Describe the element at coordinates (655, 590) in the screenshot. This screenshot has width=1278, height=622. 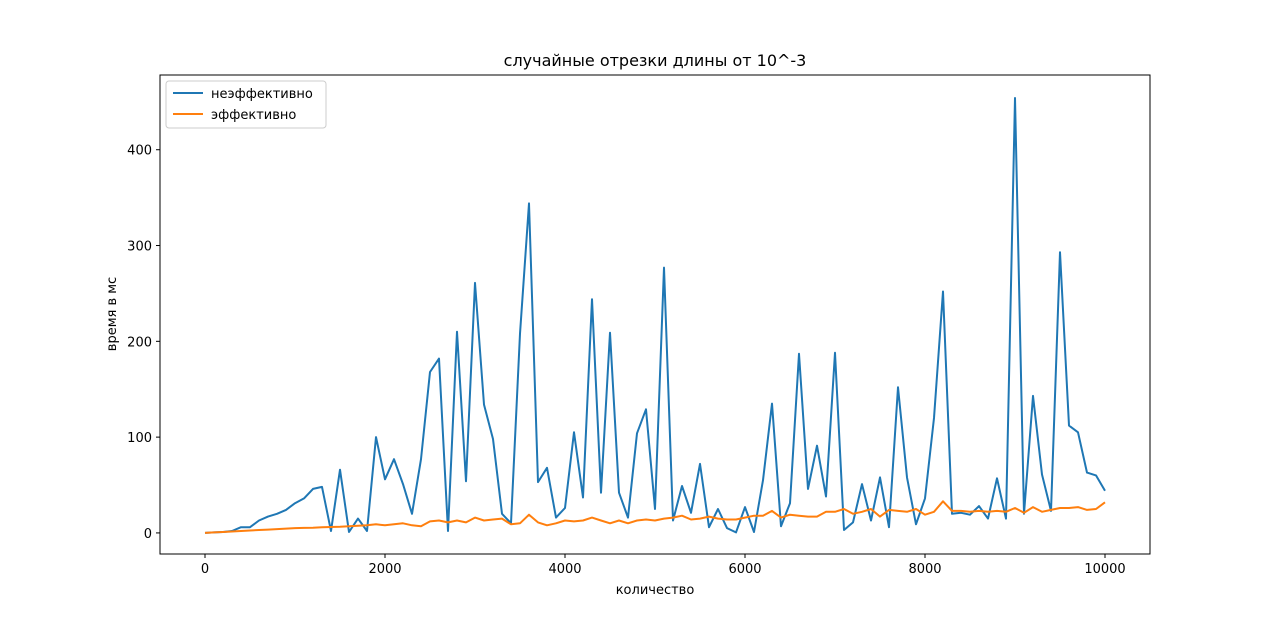
I see `x-axis-label: количество` at that location.